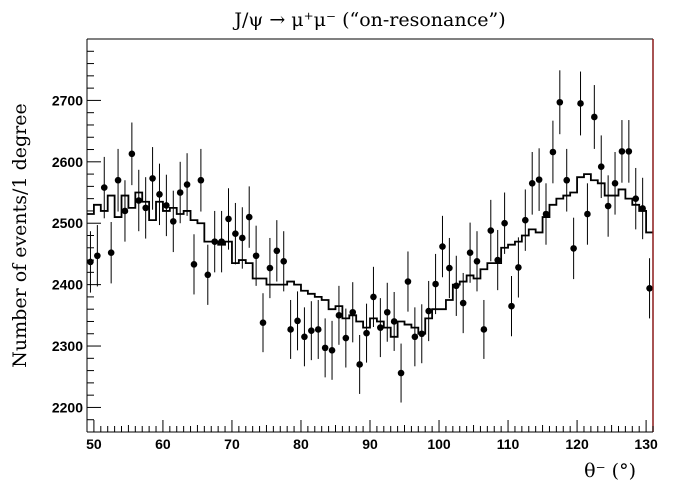 The image size is (680, 486). I want to click on y-tick-label: 2400, so click(67, 285).